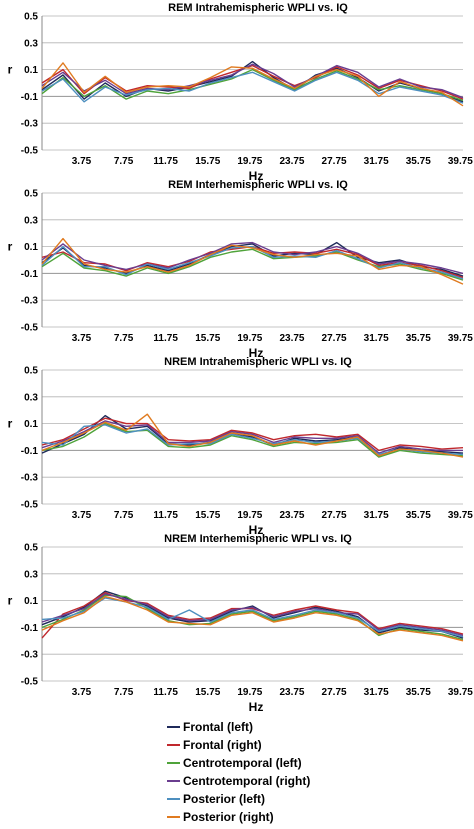 This screenshot has width=474, height=829. I want to click on legend-label: Centrotemporal (right), so click(246, 781).